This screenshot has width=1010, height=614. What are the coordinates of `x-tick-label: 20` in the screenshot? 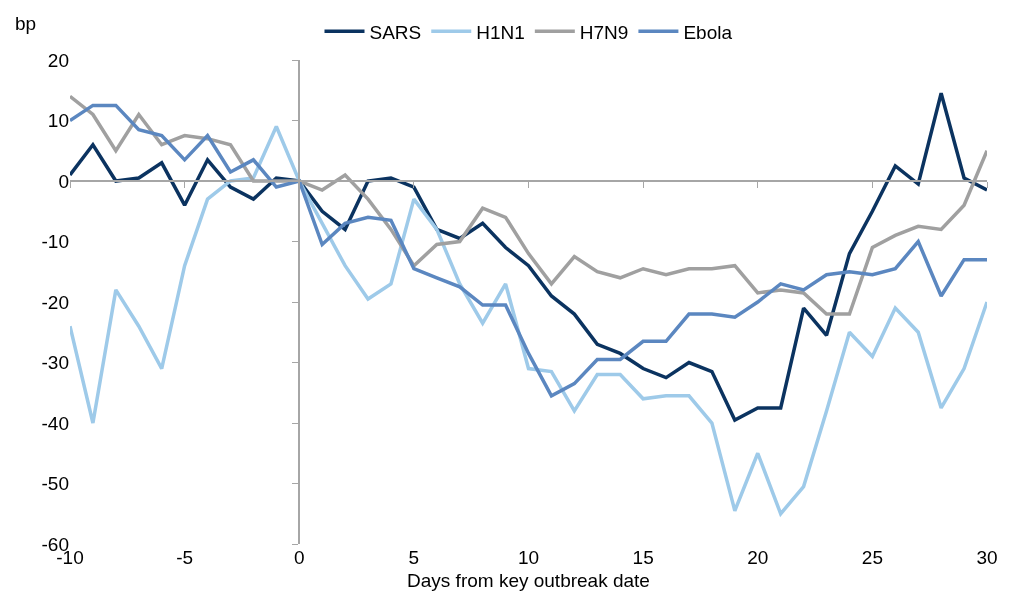 It's located at (758, 557).